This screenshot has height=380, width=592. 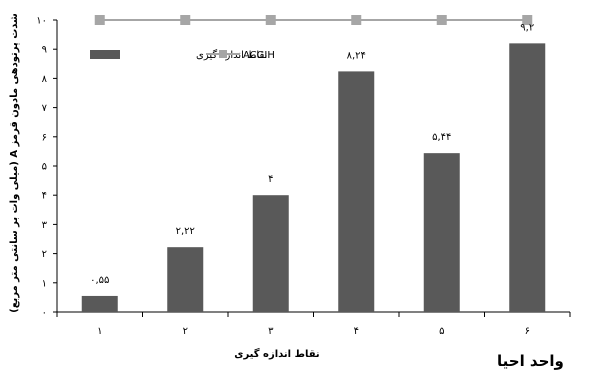 What do you see at coordinates (271, 331) in the screenshot?
I see `x-tick-label: ٣` at bounding box center [271, 331].